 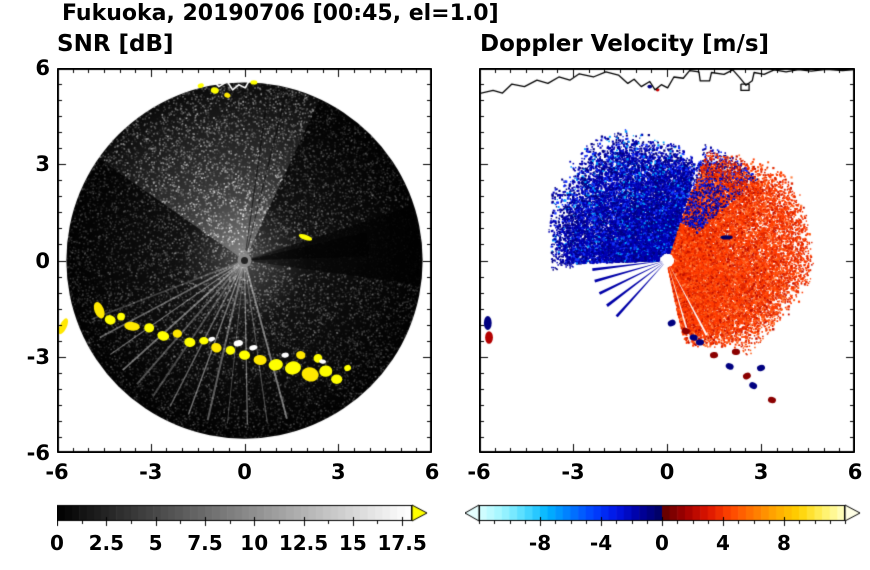 What do you see at coordinates (402, 543) in the screenshot?
I see `snr-colorbar-tick-label: 17.5` at bounding box center [402, 543].